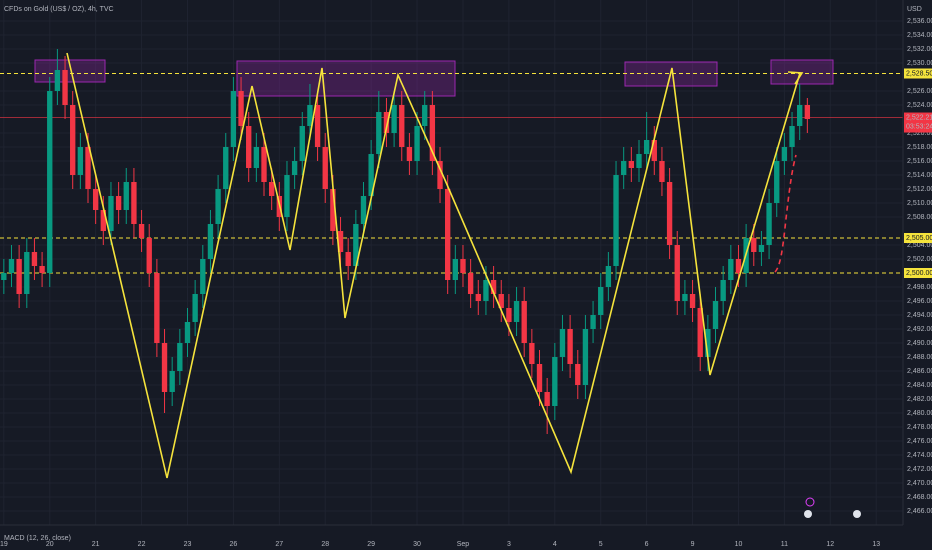  I want to click on x-tick-label: 10, so click(739, 544).